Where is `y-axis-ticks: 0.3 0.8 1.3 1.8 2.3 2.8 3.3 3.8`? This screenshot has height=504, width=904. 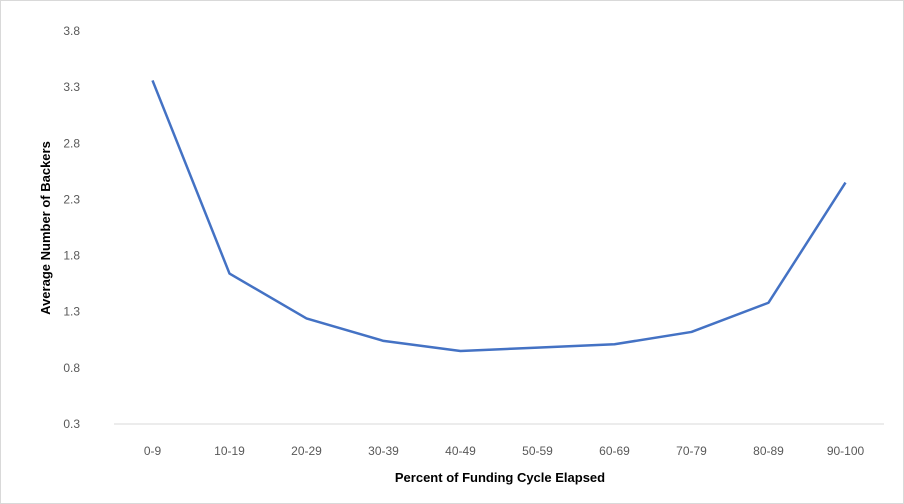
y-axis-ticks: 0.3 0.8 1.3 1.8 2.3 2.8 3.3 3.8 is located at coordinates (71, 227).